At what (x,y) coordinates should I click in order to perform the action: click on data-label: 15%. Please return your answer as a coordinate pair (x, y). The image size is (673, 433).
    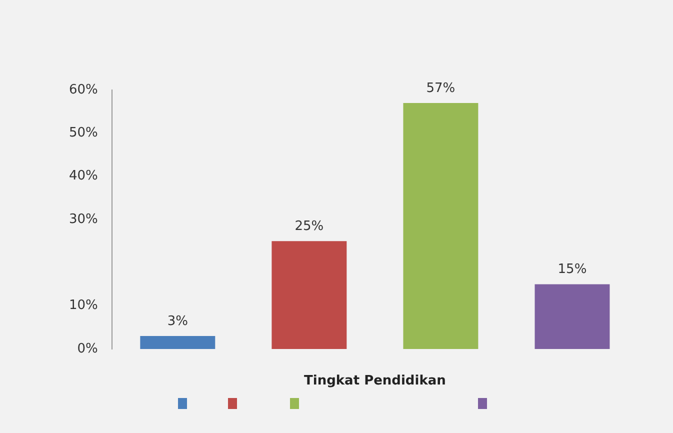
    Looking at the image, I should click on (572, 270).